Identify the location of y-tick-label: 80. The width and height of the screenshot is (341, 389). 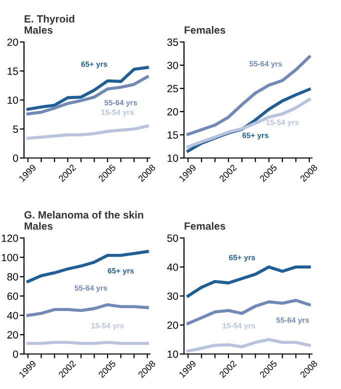
(12, 277).